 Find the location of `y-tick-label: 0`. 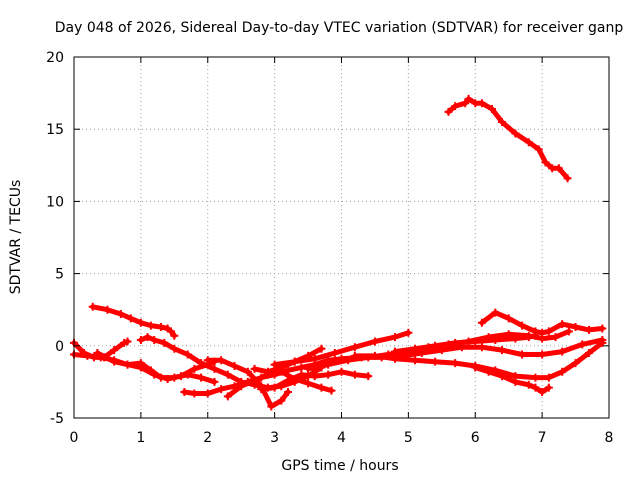

y-tick-label: 0 is located at coordinates (59, 347).